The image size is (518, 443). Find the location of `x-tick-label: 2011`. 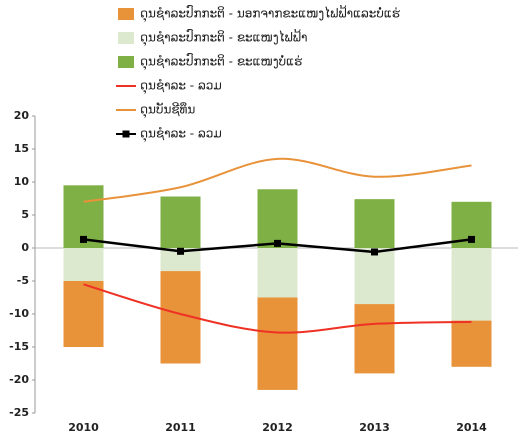

x-tick-label: 2011 is located at coordinates (180, 427).